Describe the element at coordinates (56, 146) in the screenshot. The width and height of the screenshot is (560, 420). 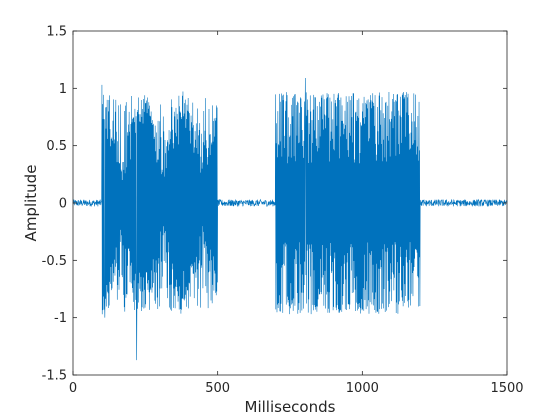
I see `y-tick-label: 0.5` at that location.